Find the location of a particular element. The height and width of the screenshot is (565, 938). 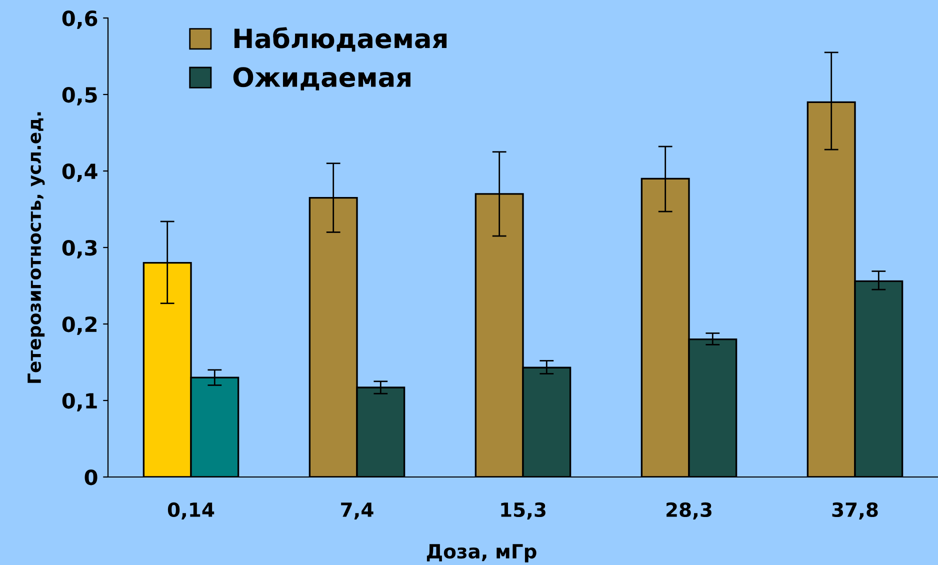

y-tick-label: 0,5 is located at coordinates (79, 96).